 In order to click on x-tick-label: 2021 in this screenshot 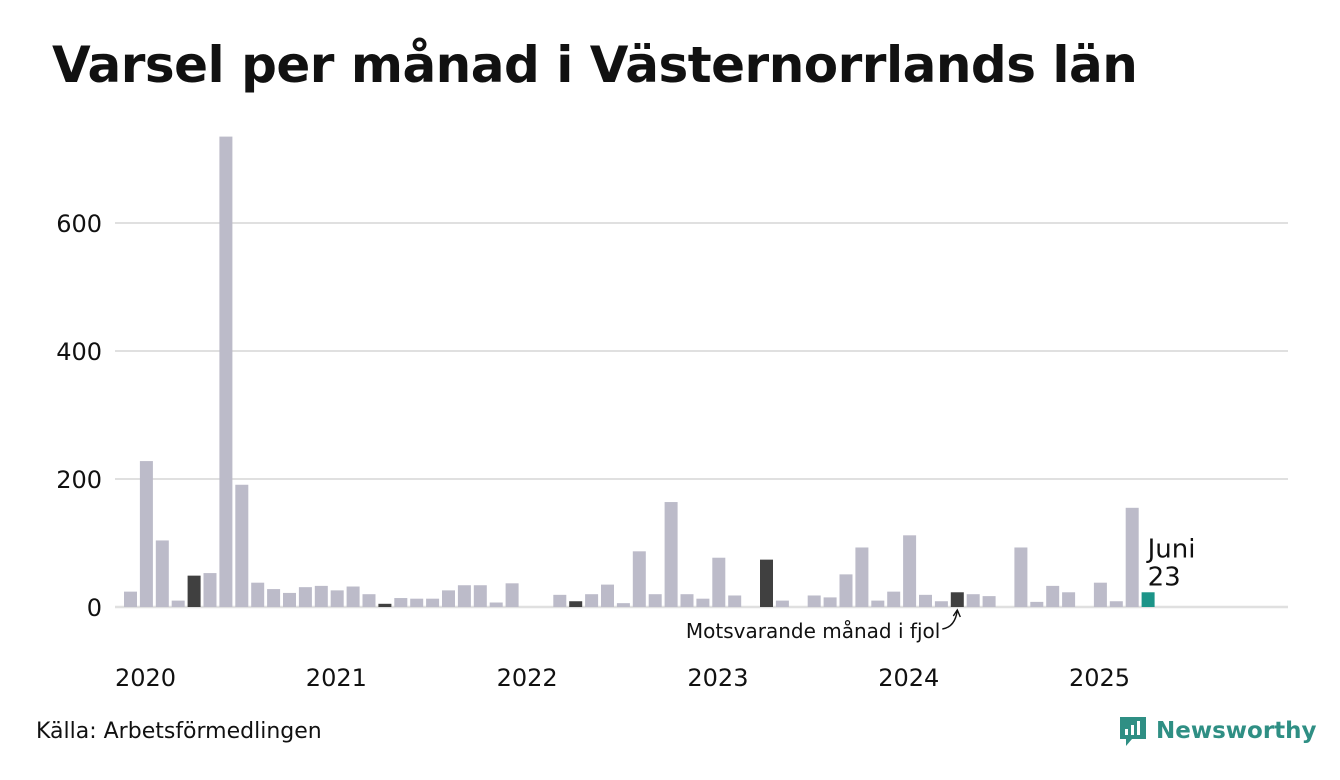, I will do `click(336, 678)`.